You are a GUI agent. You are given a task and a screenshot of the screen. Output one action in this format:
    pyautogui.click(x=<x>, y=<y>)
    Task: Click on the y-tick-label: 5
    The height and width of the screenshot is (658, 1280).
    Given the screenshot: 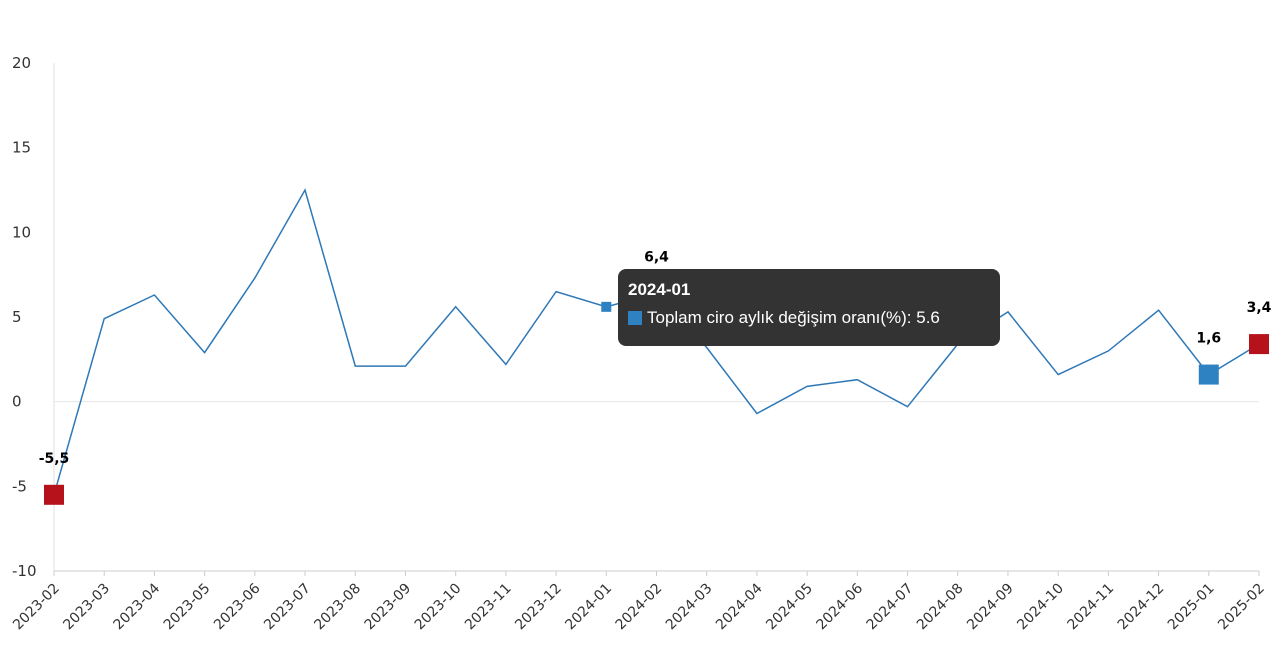 What is the action you would take?
    pyautogui.click(x=17, y=317)
    